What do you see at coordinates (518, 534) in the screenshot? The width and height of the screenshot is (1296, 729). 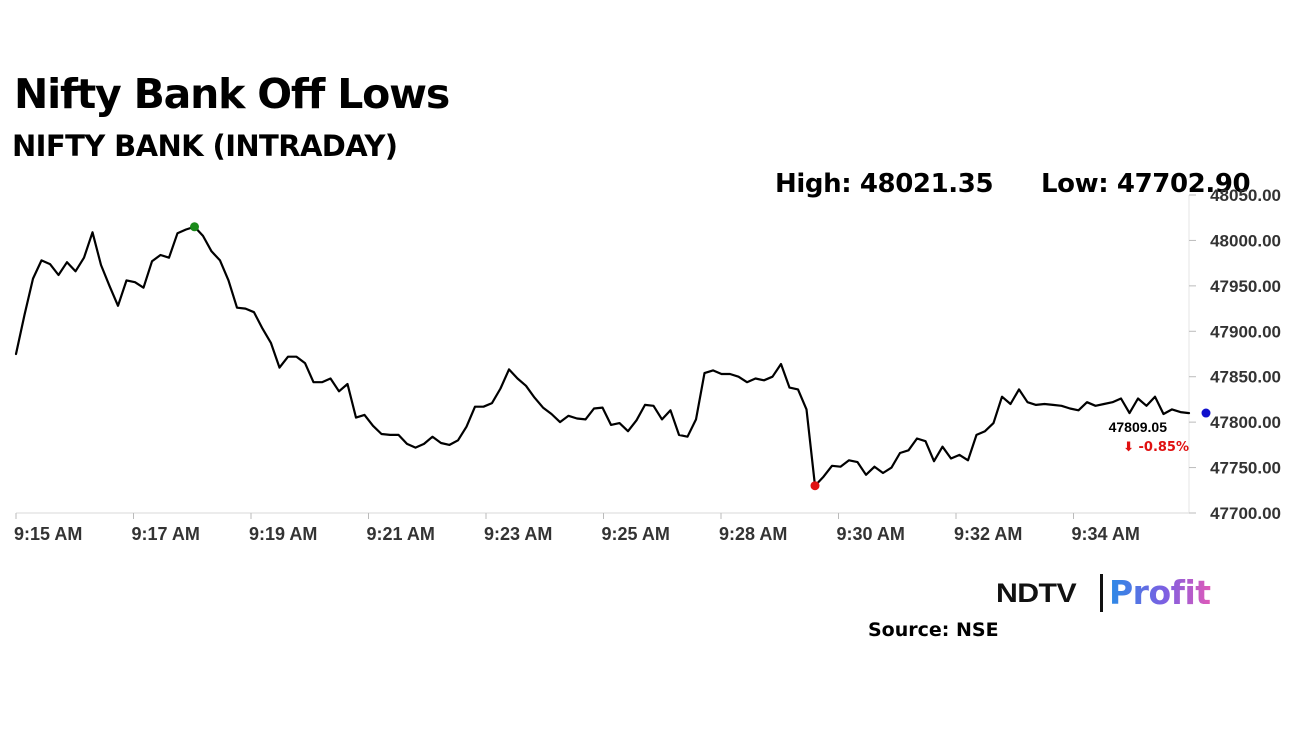 I see `x-tick-label: 9:23 AM` at bounding box center [518, 534].